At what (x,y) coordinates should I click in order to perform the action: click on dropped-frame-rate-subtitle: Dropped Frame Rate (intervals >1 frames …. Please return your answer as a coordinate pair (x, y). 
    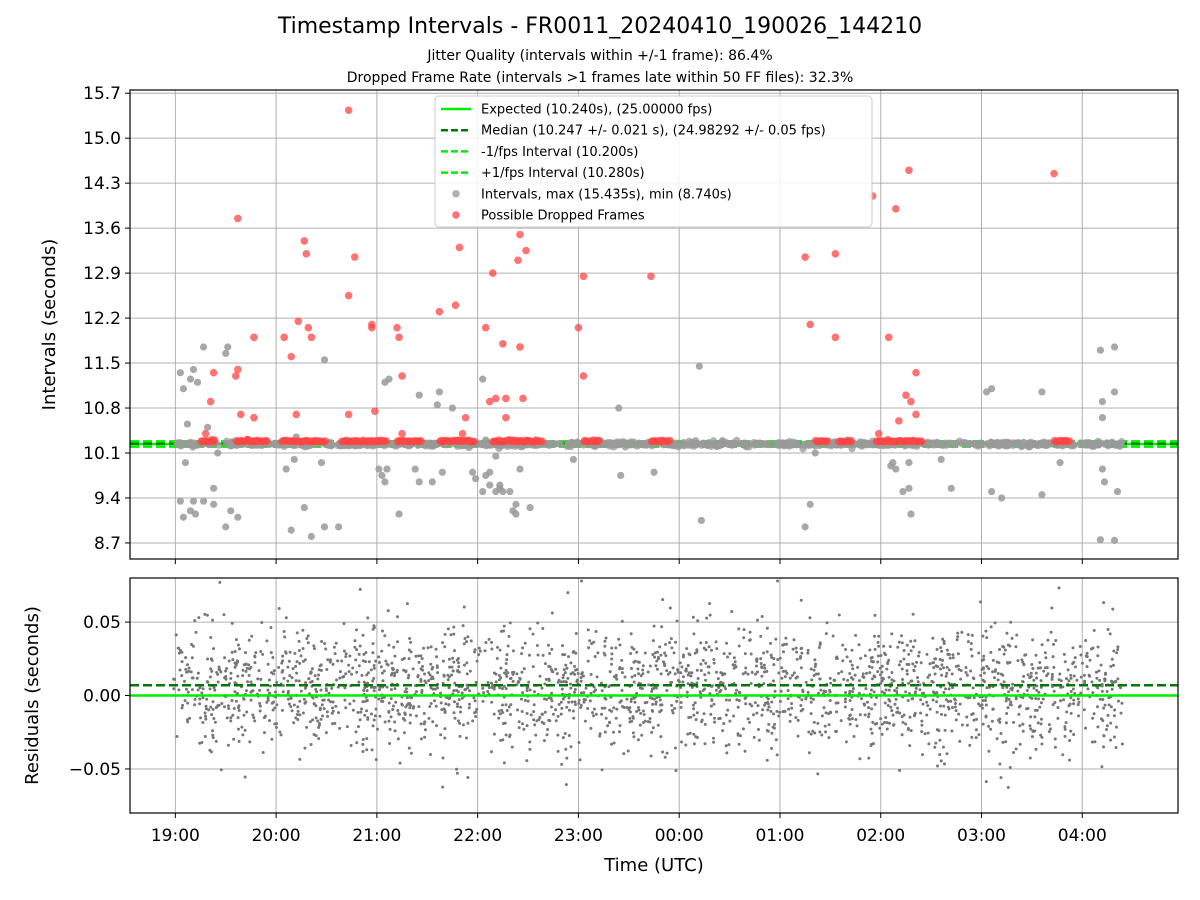
    Looking at the image, I should click on (600, 78).